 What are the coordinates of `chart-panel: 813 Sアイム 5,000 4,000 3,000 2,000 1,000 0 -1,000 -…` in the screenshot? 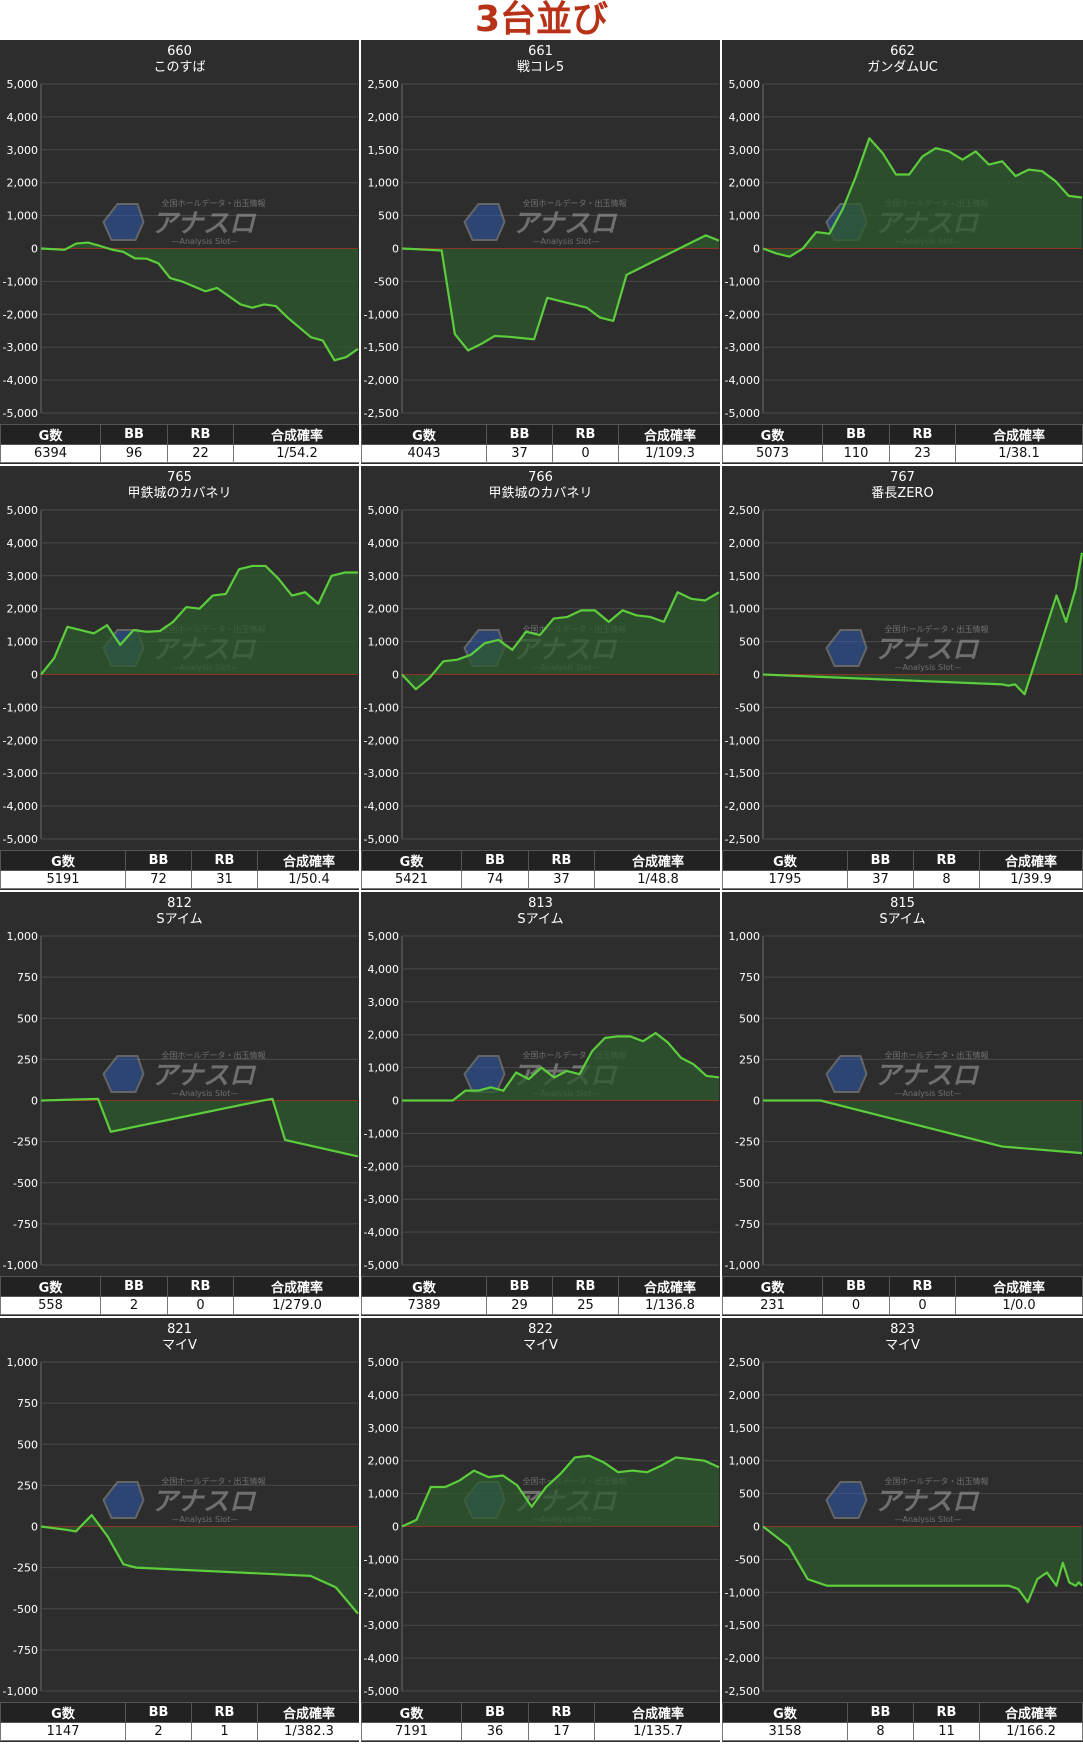 It's located at (540, 1104).